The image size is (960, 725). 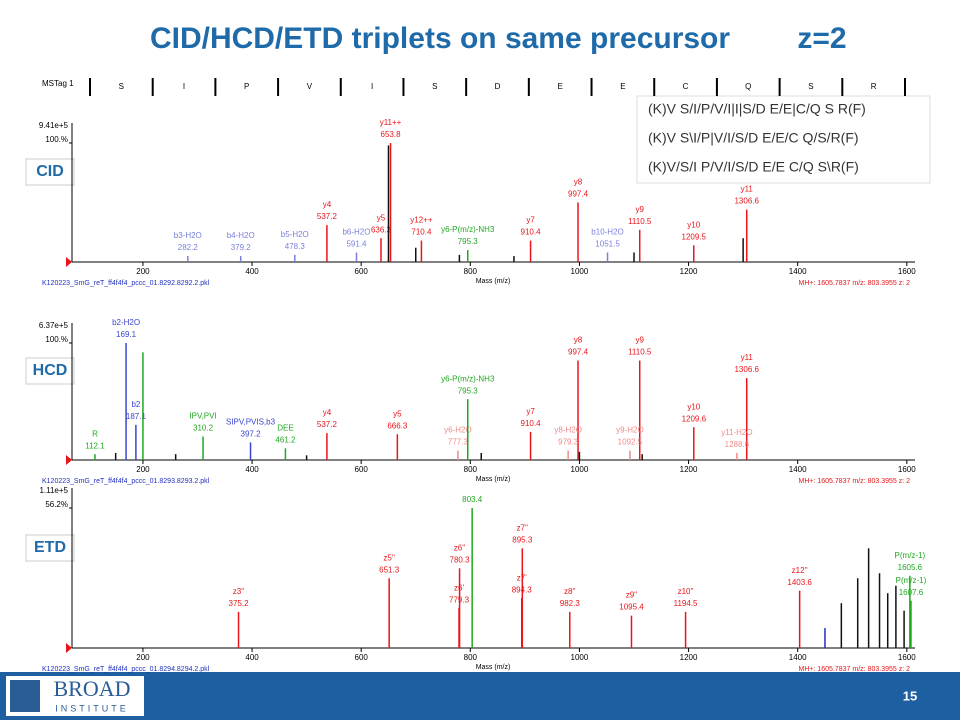 I want to click on peak-label: y7, so click(x=530, y=411).